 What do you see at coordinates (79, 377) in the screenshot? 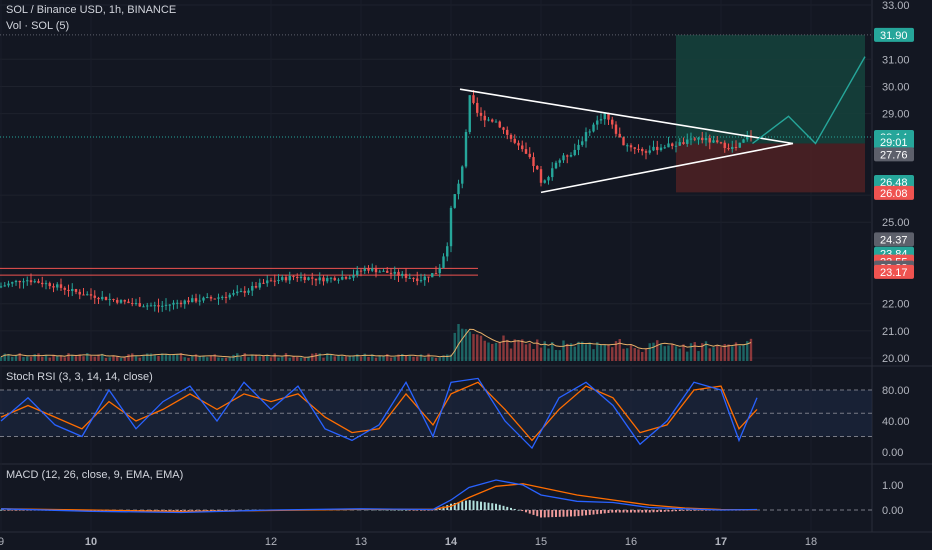
I see `stoch-rsi-legend: Stoch RSI (3, 3, 14, 14, close)` at bounding box center [79, 377].